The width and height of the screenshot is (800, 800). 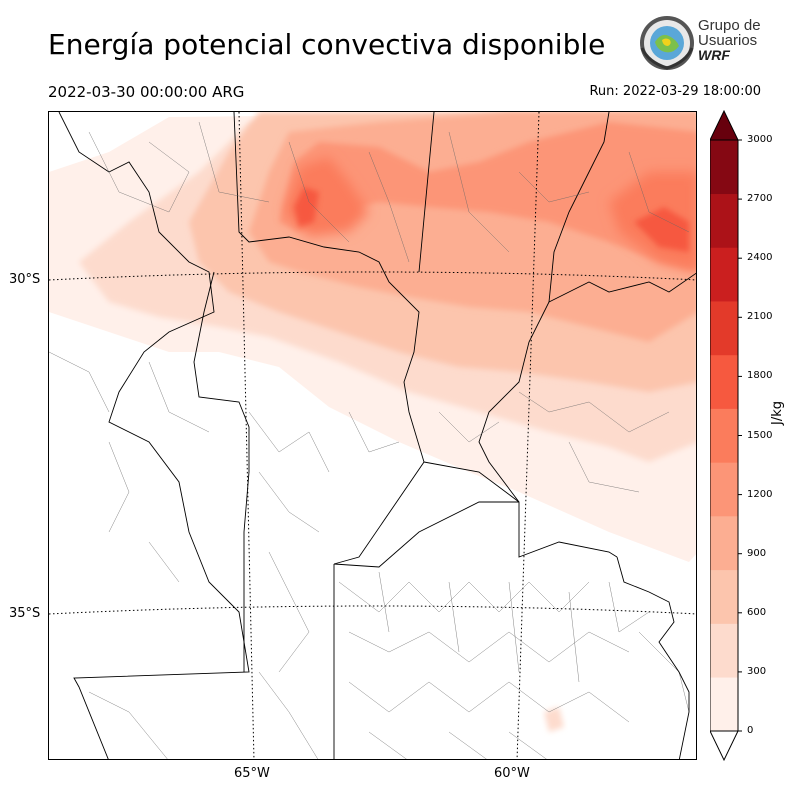 I want to click on dept-lines-south, so click(x=204, y=600).